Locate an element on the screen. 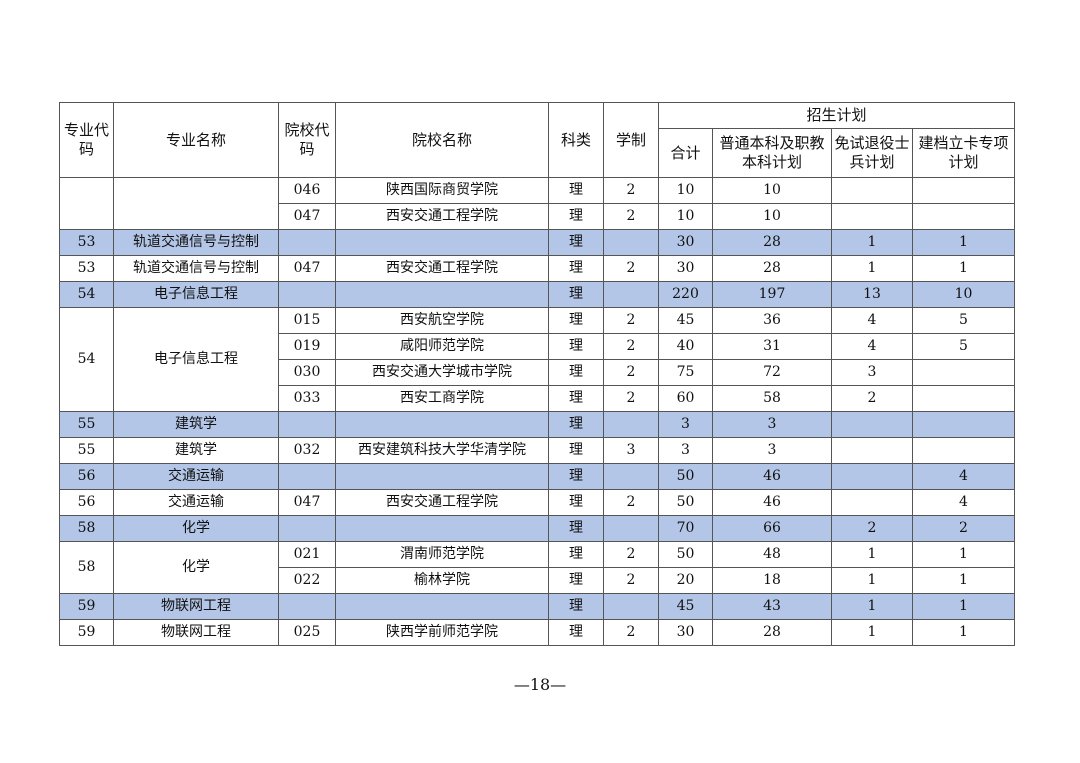 The image size is (1080, 763). table-row: 59 物联网工程 025 陕西学前师范学院理 2 30 28 1 1 is located at coordinates (537, 632).